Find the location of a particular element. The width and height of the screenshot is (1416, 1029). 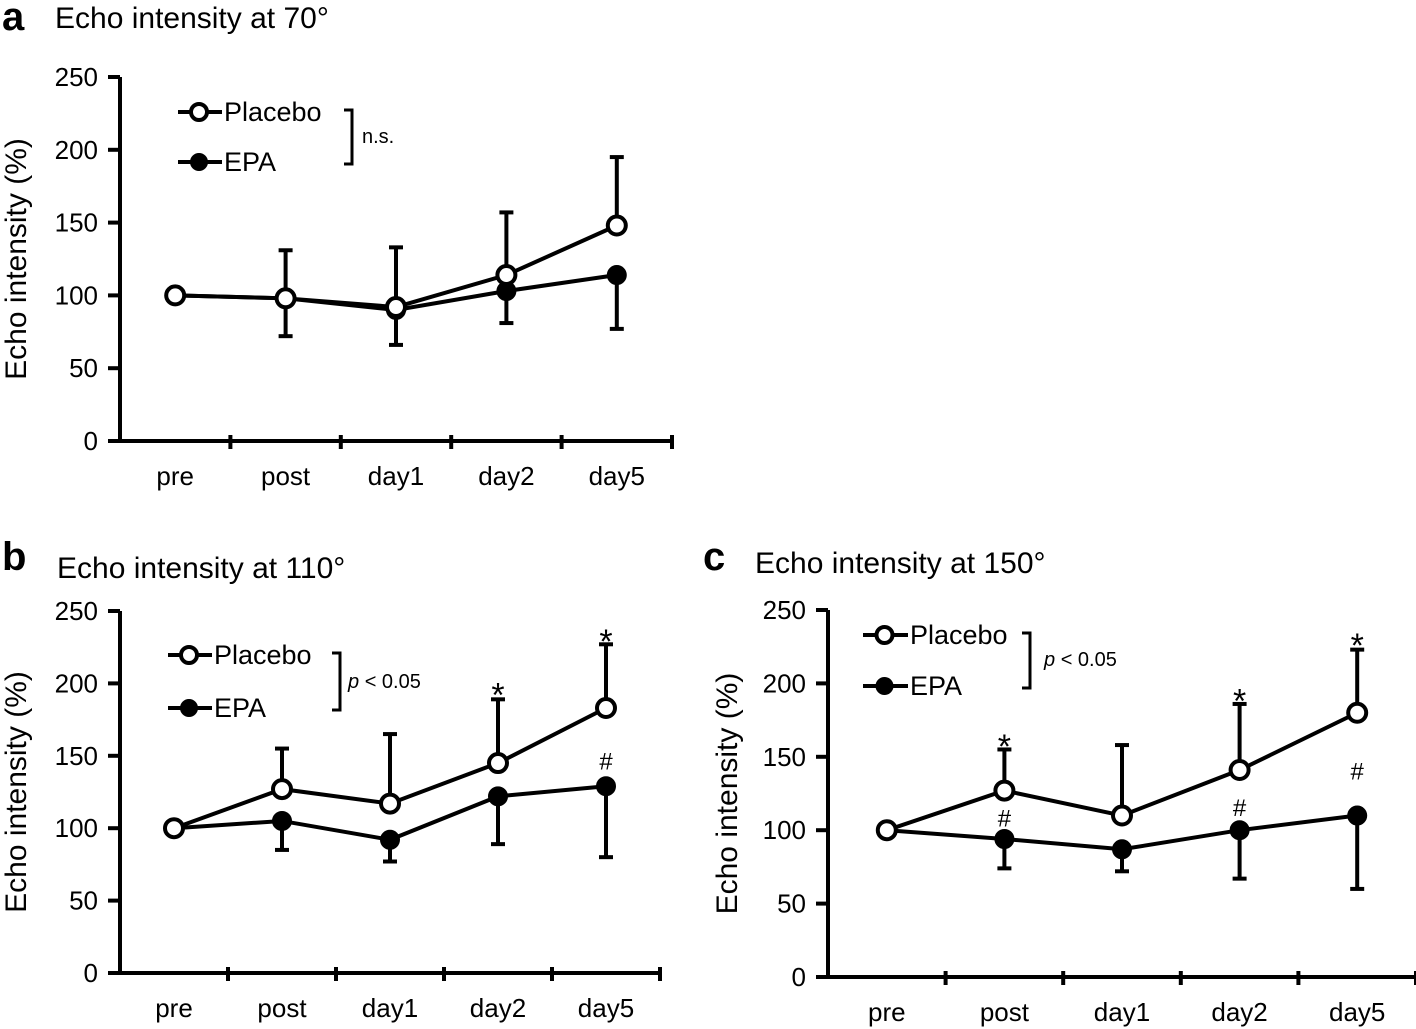

panel-b-xtick-label: post is located at coordinates (282, 1008).